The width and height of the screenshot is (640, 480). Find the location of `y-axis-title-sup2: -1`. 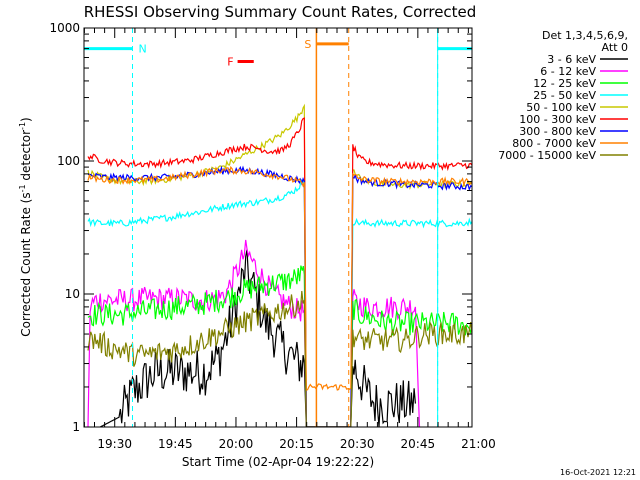

y-axis-title-sup2: -1 is located at coordinates (22, 126).